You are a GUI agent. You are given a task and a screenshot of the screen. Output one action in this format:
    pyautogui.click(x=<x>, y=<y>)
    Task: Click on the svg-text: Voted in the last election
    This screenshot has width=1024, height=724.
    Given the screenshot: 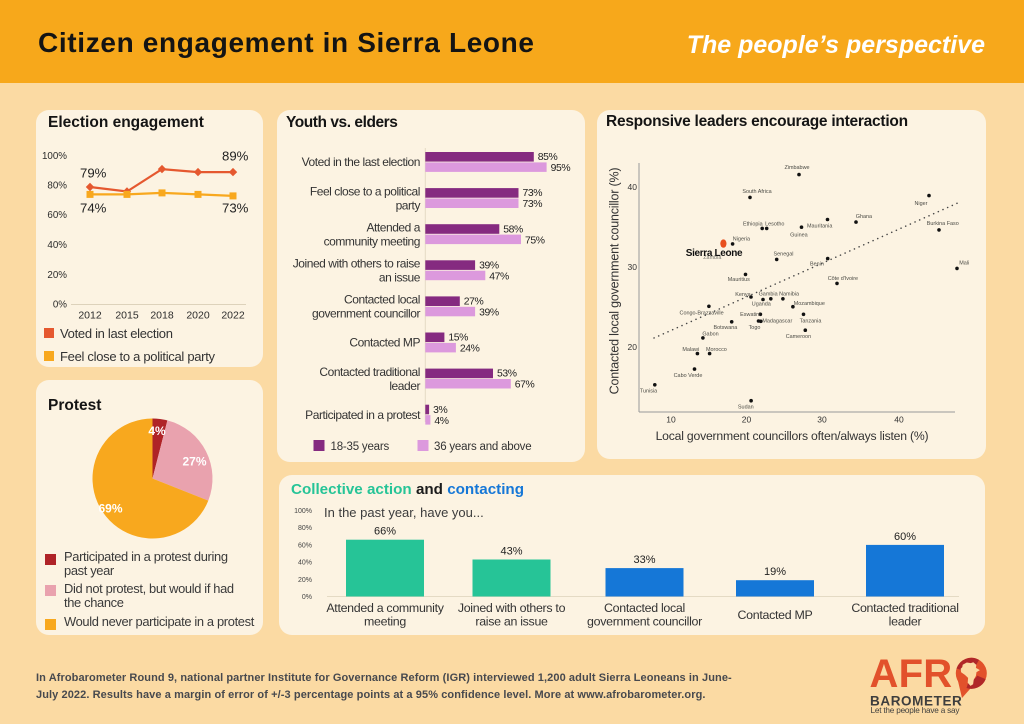 What is the action you would take?
    pyautogui.click(x=361, y=162)
    